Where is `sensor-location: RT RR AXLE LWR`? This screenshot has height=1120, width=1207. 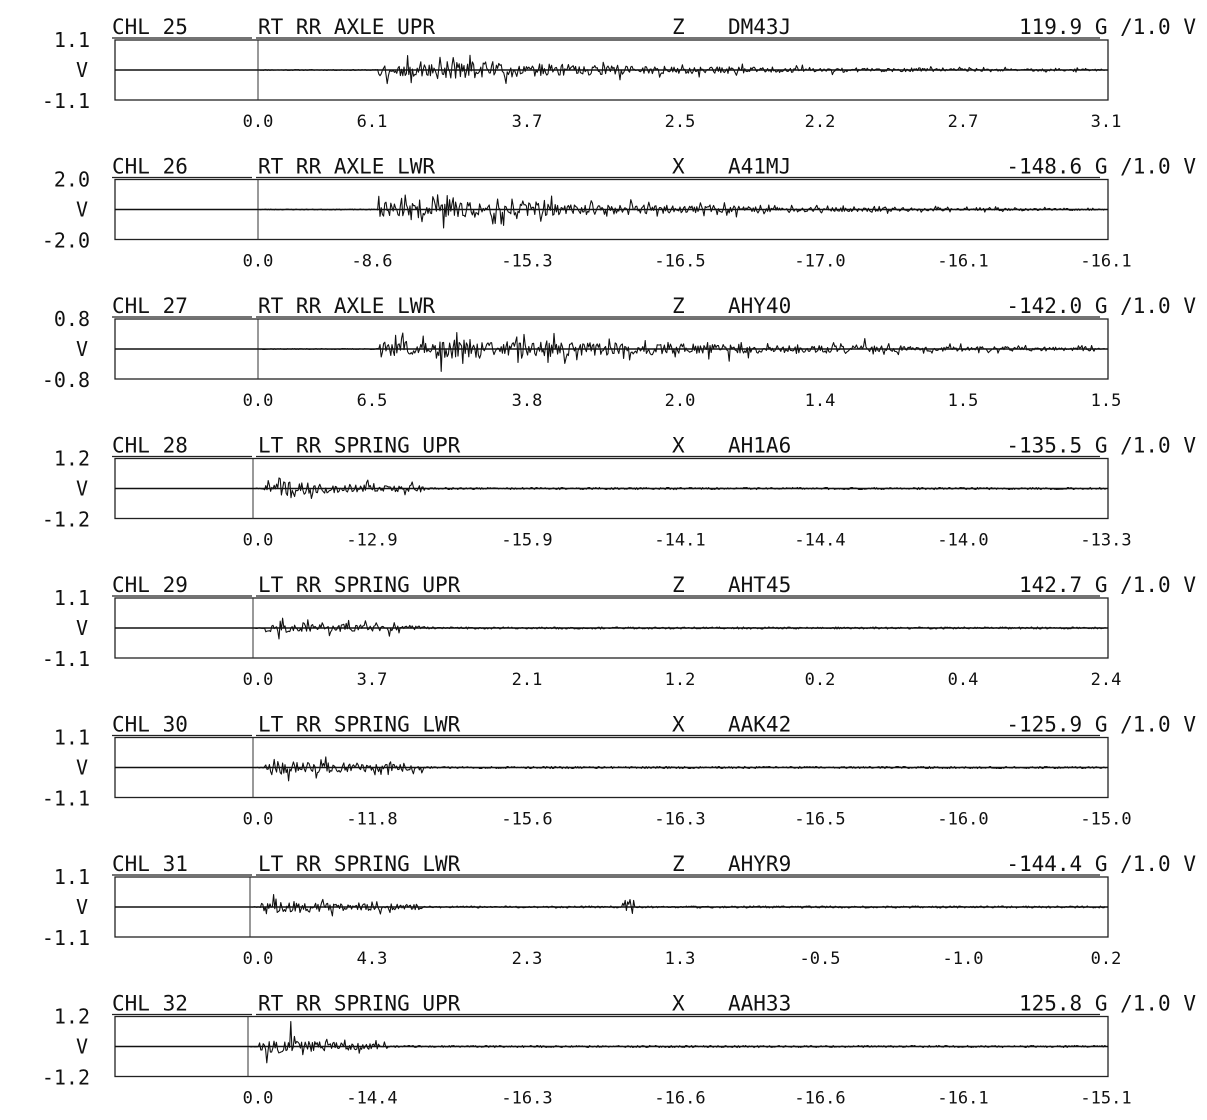 sensor-location: RT RR AXLE LWR is located at coordinates (346, 306).